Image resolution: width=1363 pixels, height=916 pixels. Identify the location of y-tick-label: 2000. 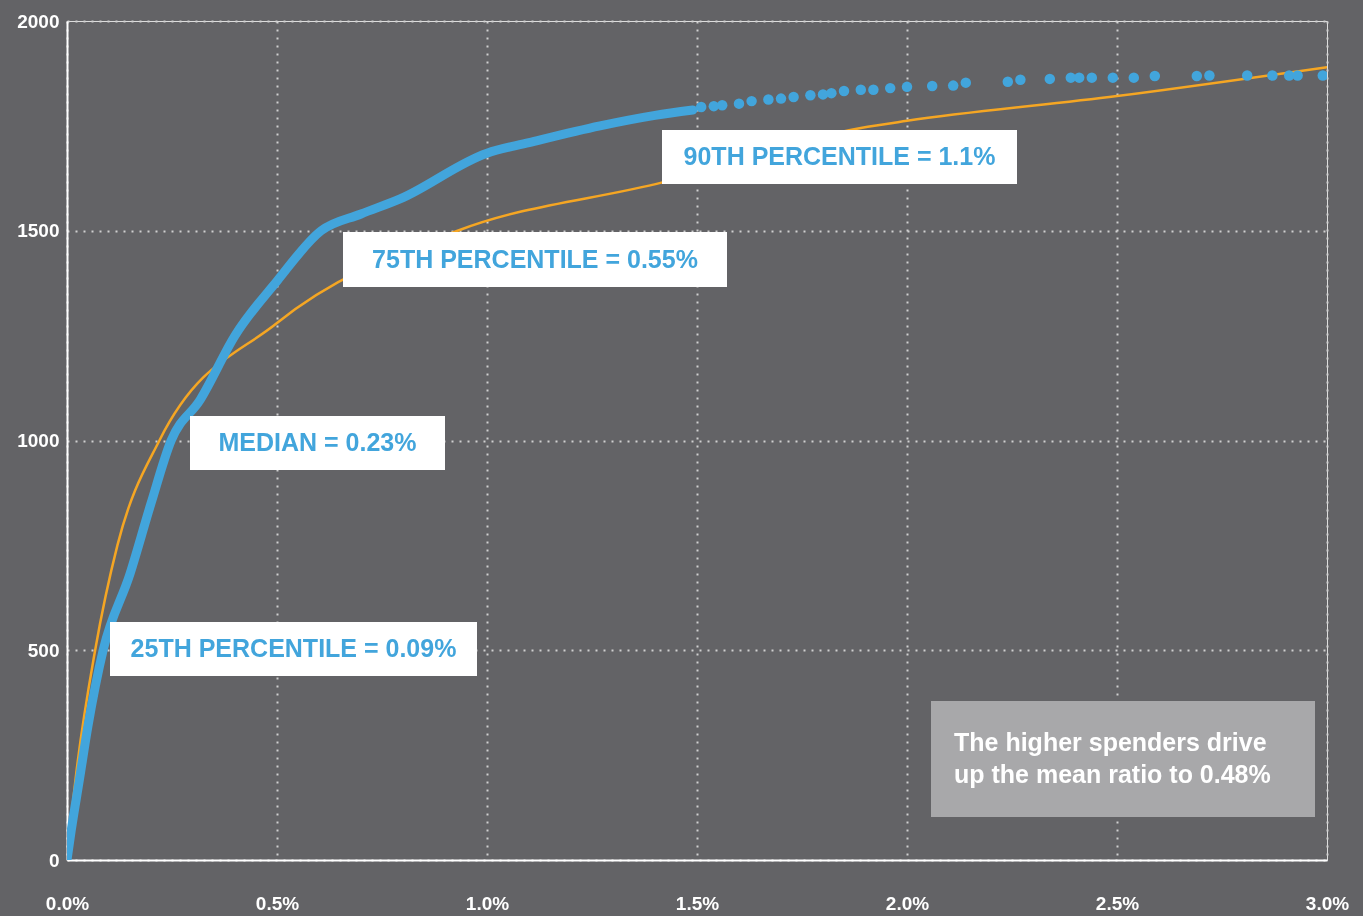
(38, 21).